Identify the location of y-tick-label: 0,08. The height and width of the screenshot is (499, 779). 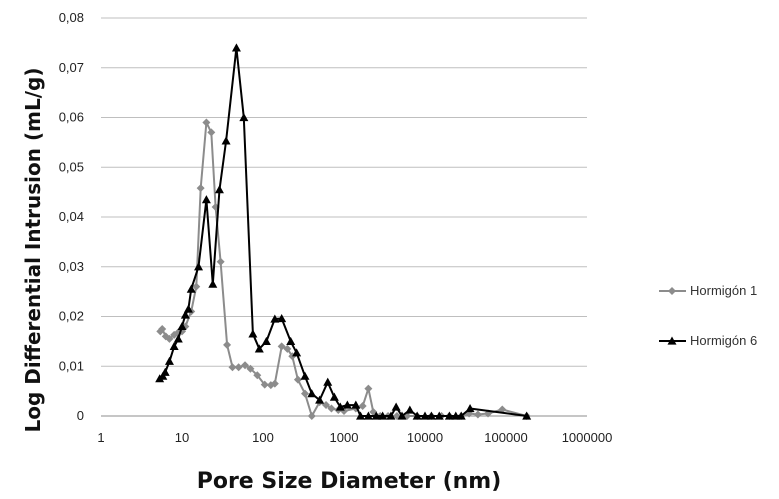
(71, 17).